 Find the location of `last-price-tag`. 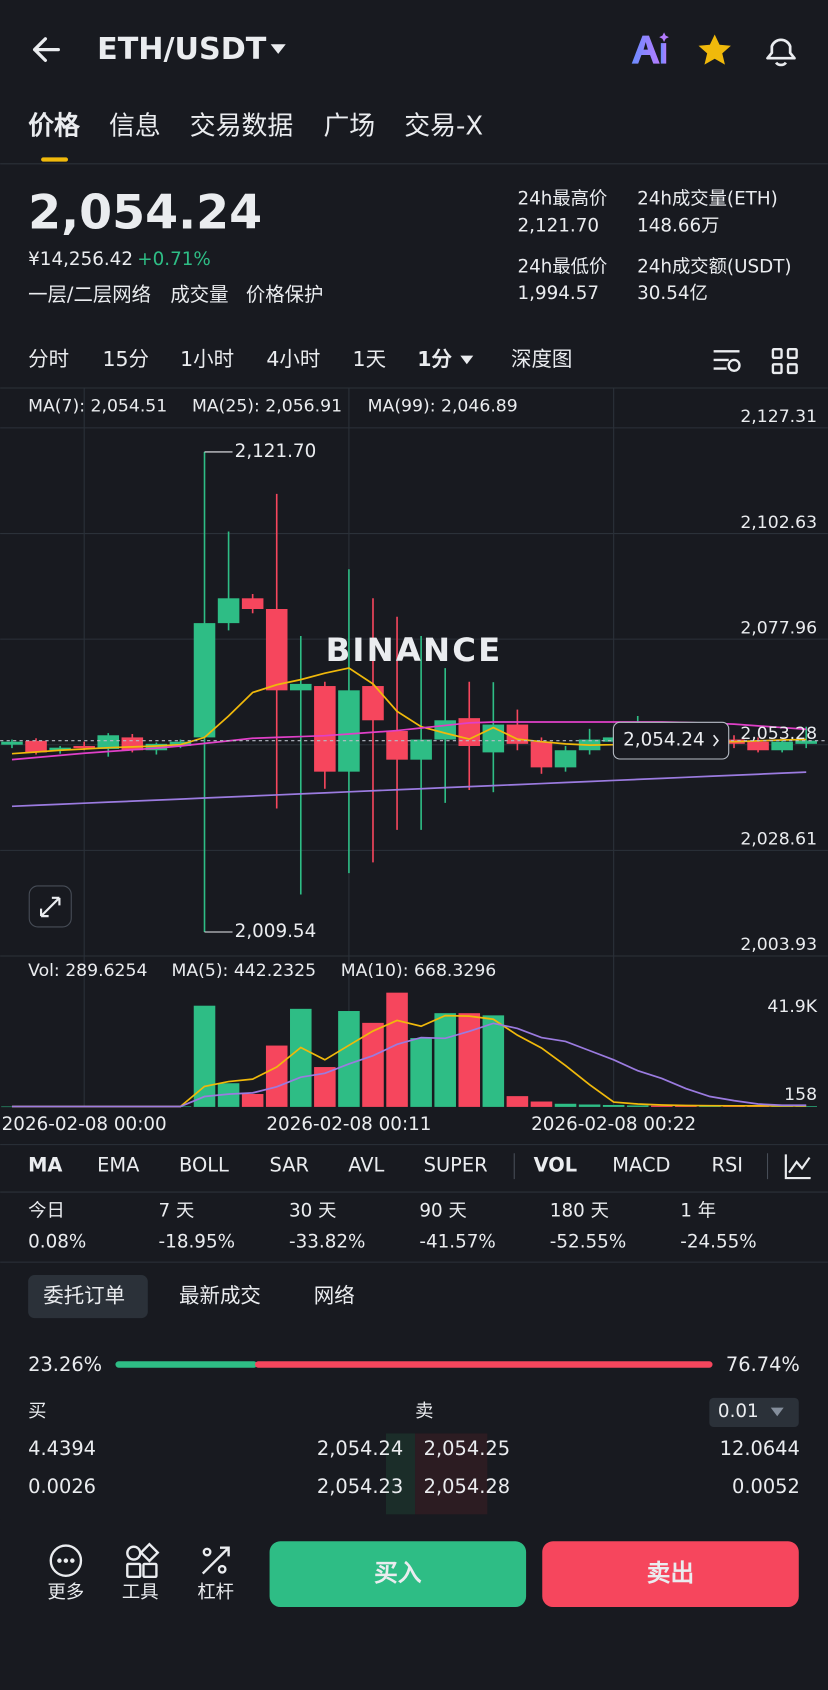

last-price-tag is located at coordinates (671, 740).